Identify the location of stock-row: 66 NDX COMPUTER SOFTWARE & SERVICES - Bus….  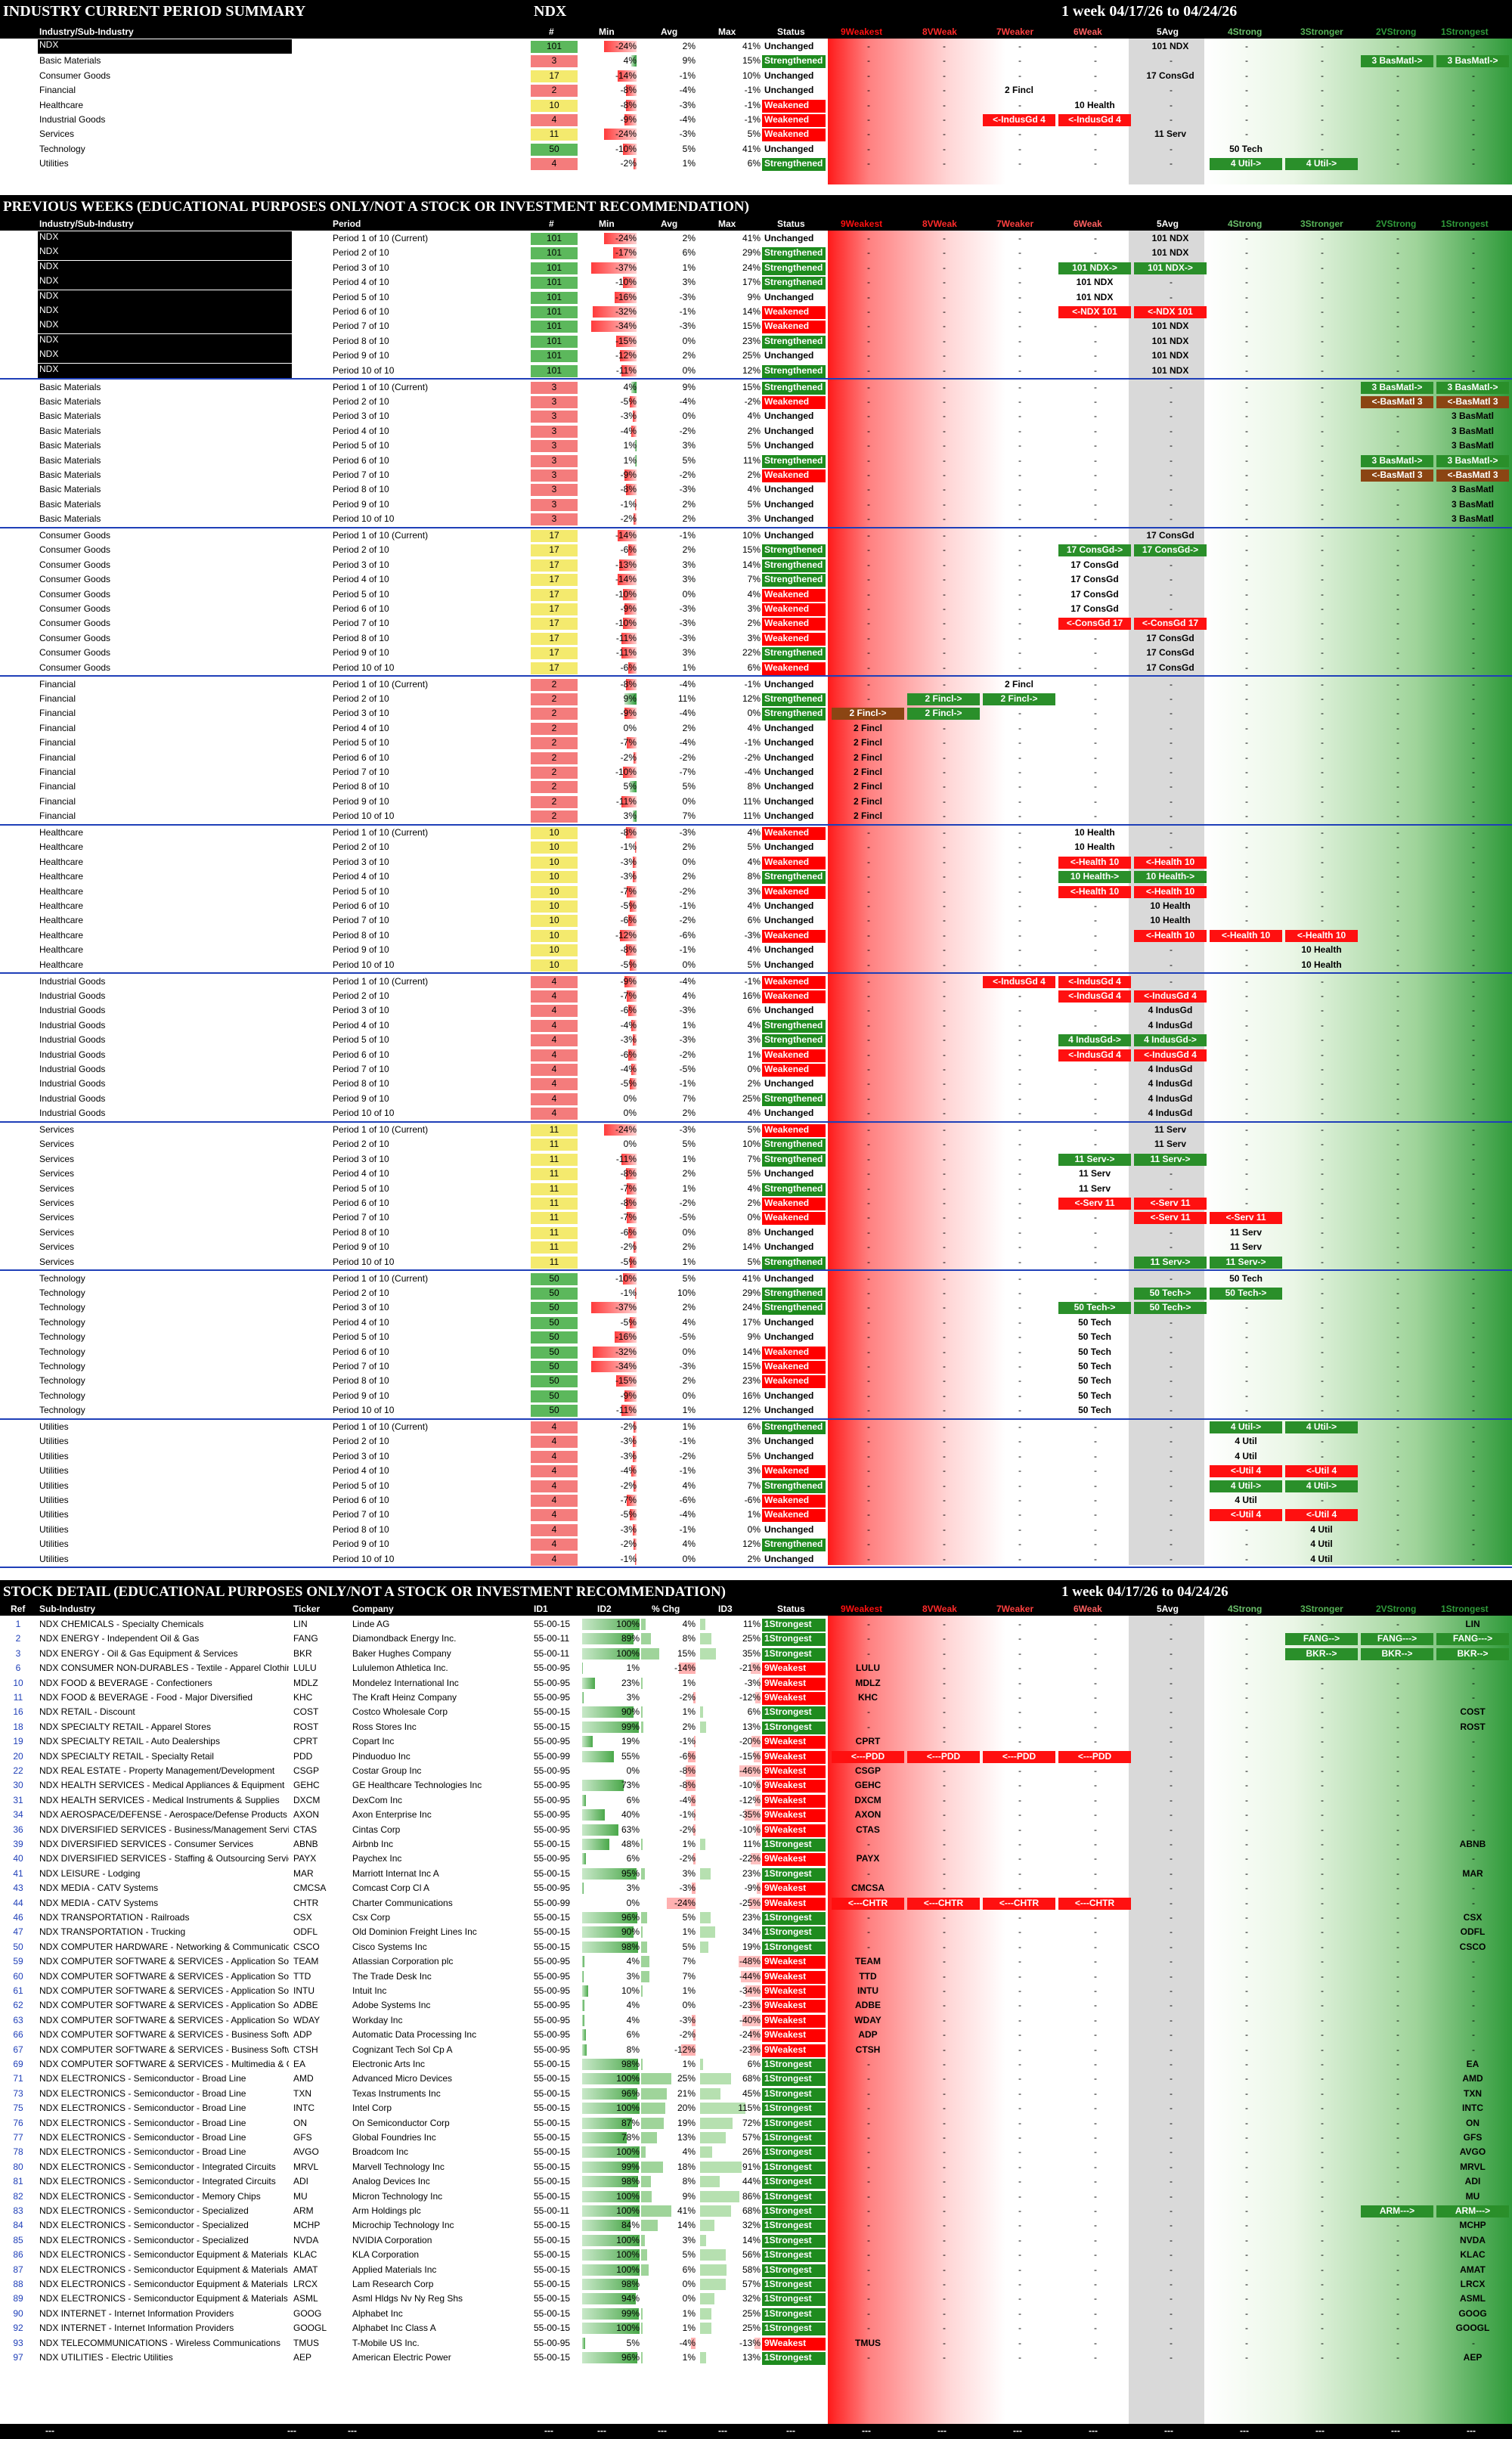
(756, 2036).